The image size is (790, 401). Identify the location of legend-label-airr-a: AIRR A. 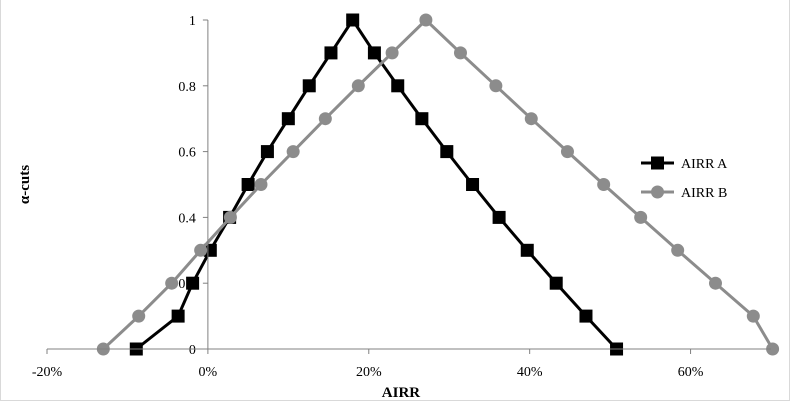
(704, 164).